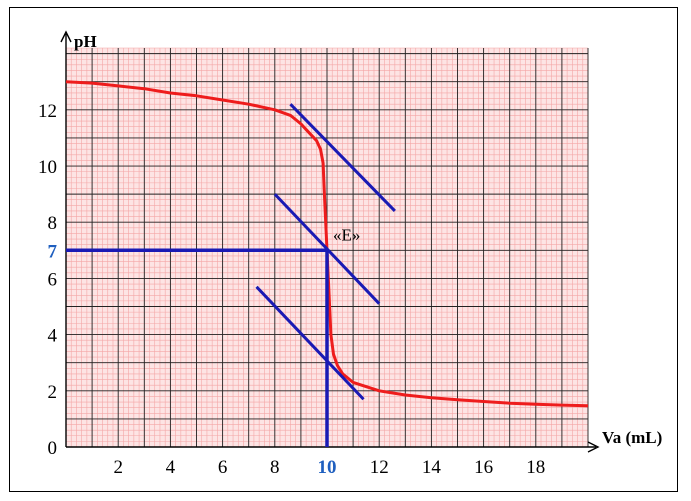 The width and height of the screenshot is (691, 501). What do you see at coordinates (275, 467) in the screenshot?
I see `x-tick-label: 8` at bounding box center [275, 467].